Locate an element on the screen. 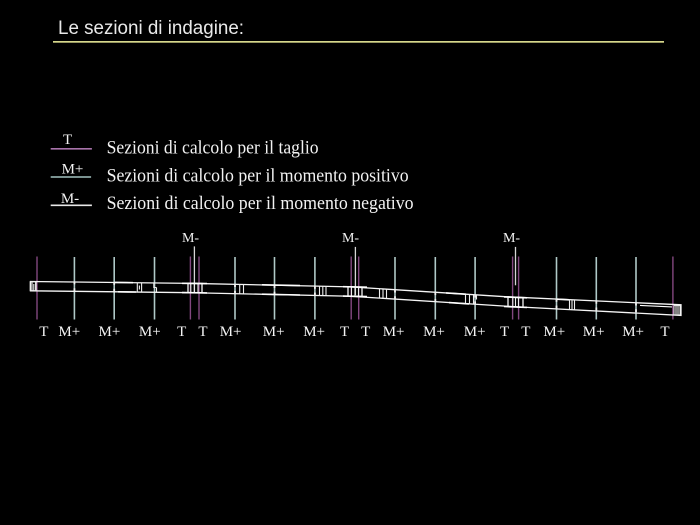 This screenshot has height=525, width=700. svg-text:Sezioni di calcolo per il tagl: Sezioni di calcolo per il taglio is located at coordinates (213, 147).